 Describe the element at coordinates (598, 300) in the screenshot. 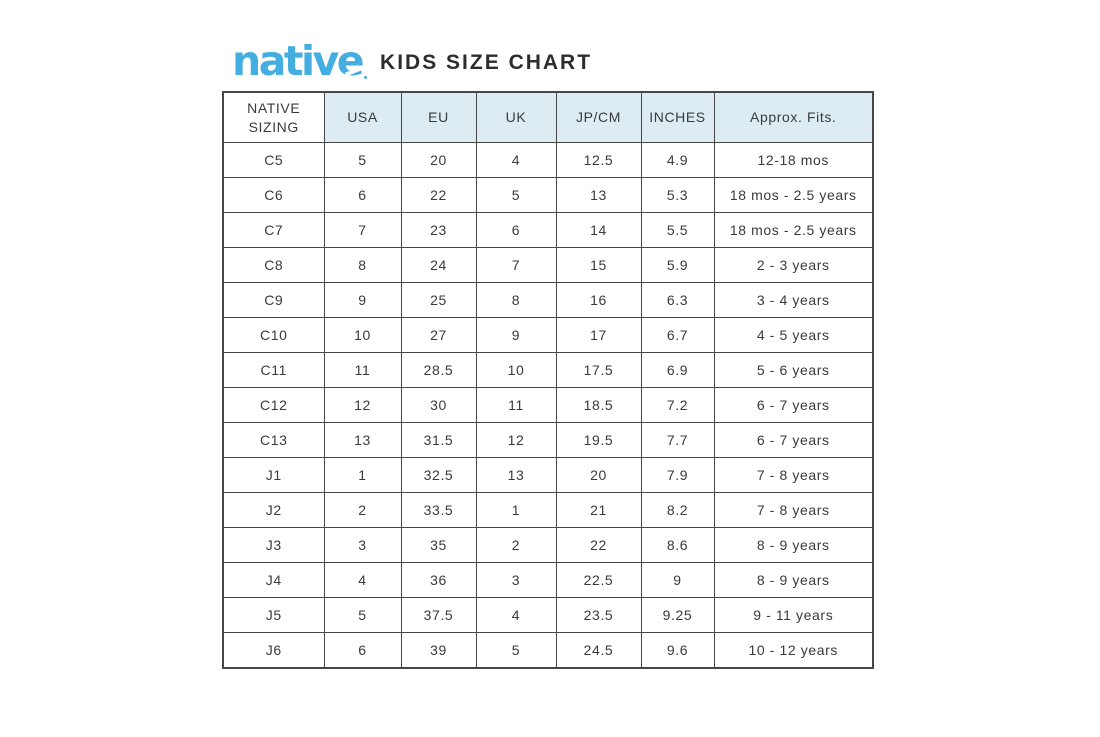

I see `size-value-cell: 16` at that location.